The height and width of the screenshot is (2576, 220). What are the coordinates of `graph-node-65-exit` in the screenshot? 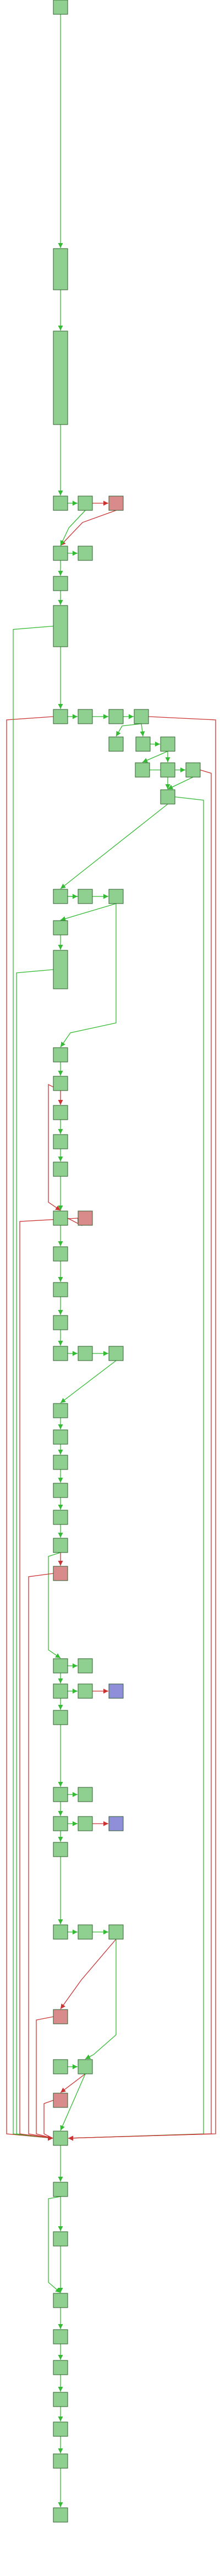 It's located at (61, 2100).